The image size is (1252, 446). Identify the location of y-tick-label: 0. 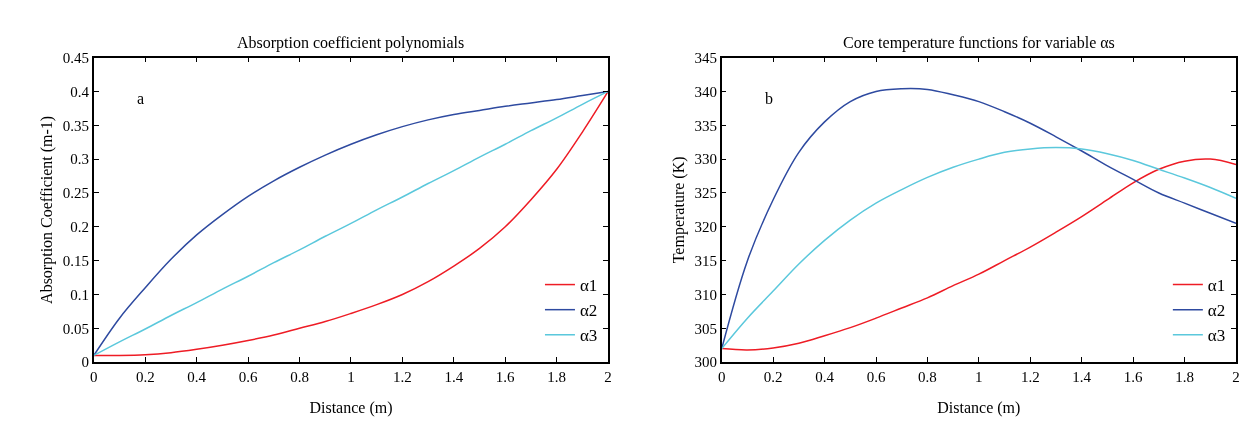
(85, 362).